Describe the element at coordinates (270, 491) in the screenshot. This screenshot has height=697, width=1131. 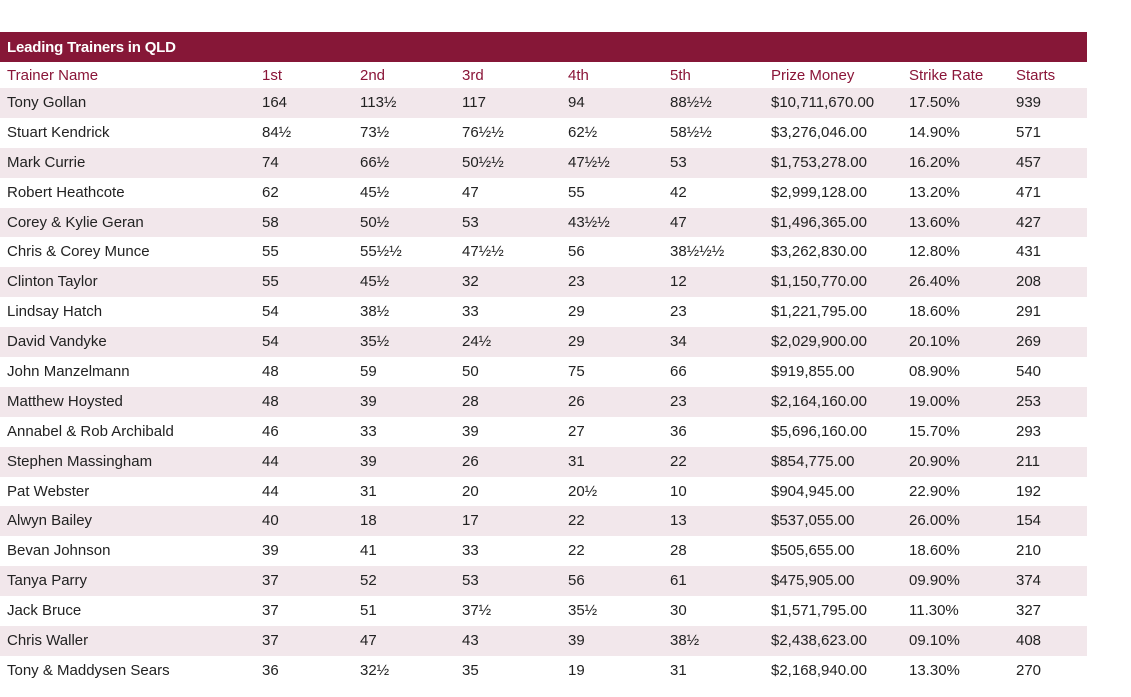
I see `cell-first: 44` at that location.